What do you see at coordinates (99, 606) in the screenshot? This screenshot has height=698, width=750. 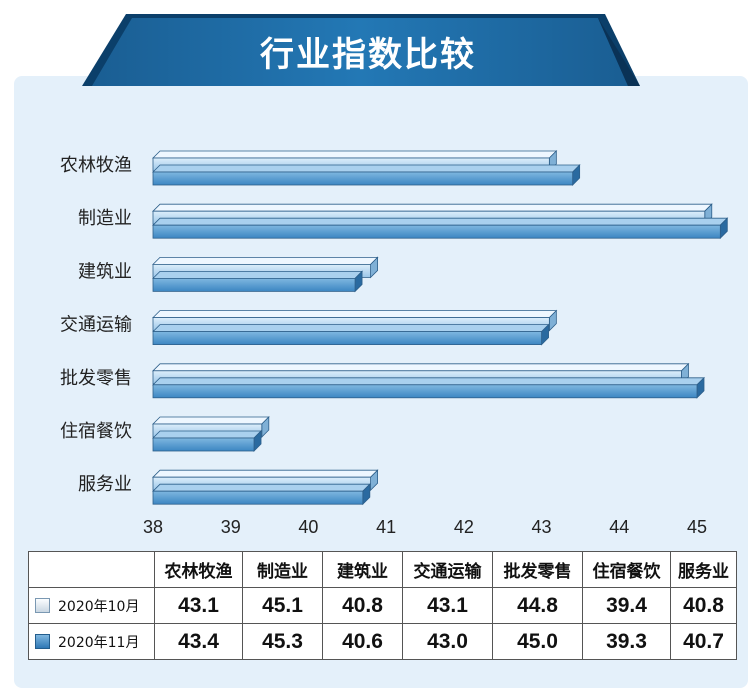 I see `series-label: 2020年10月` at bounding box center [99, 606].